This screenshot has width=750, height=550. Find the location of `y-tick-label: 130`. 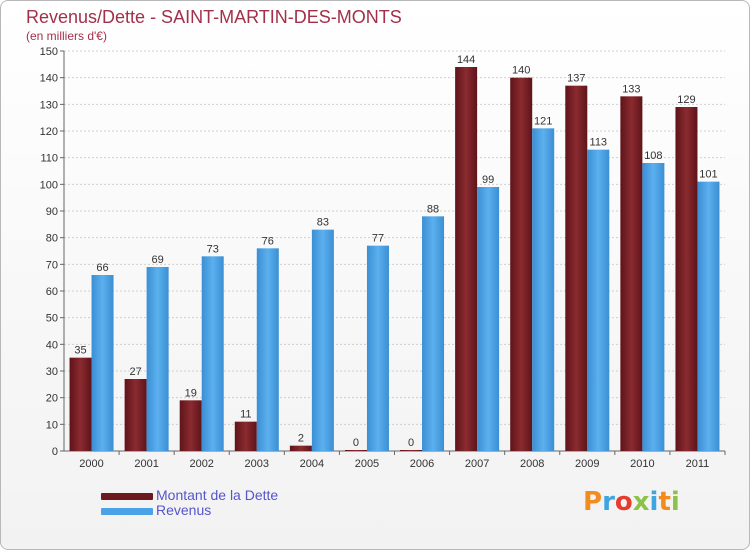

y-tick-label: 130 is located at coordinates (49, 105).